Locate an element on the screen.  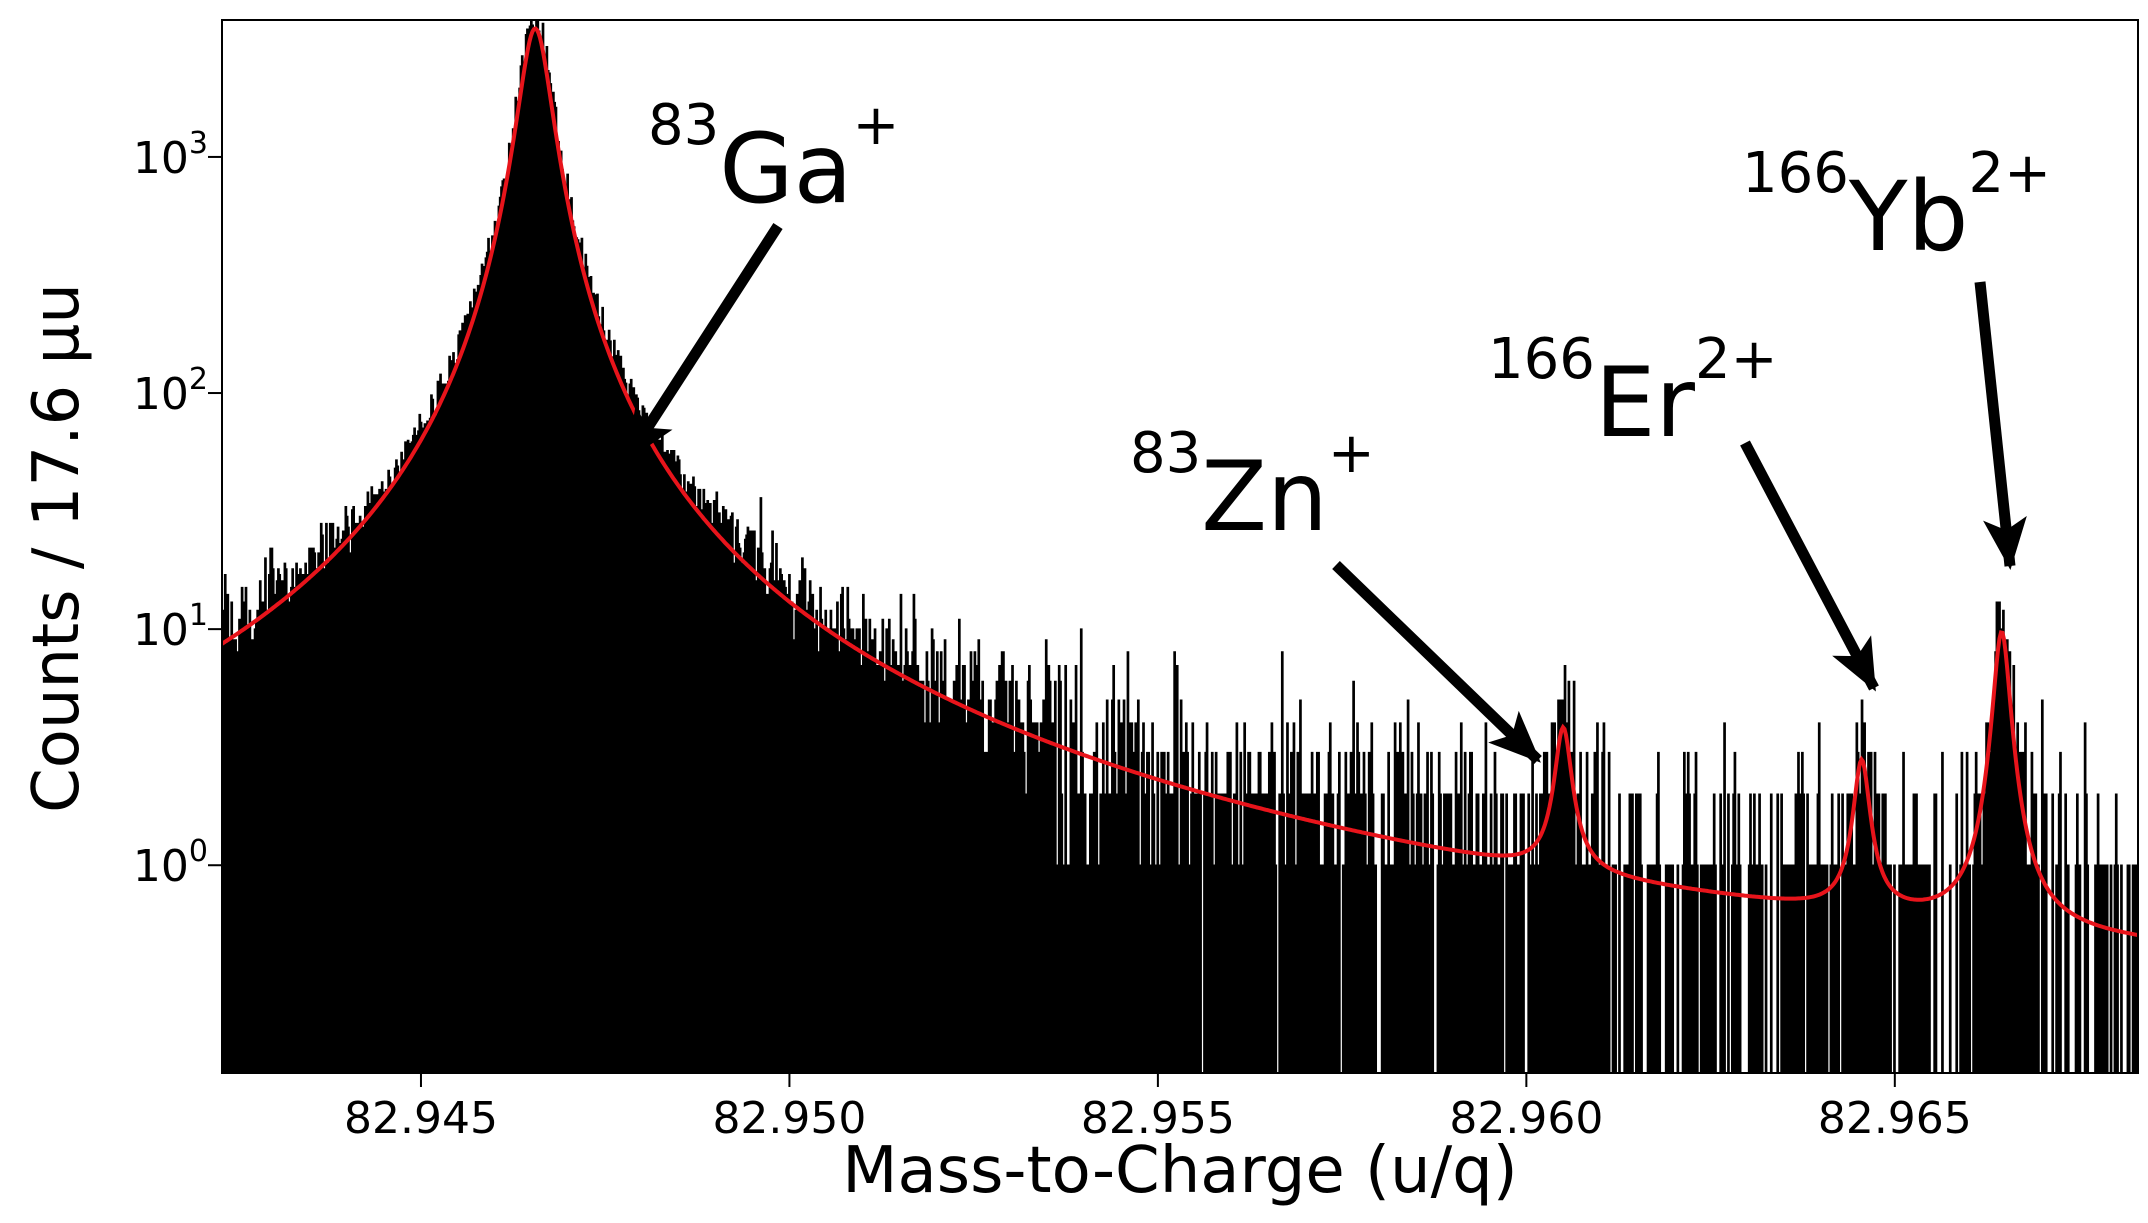
y-axis-label: Counts / 17.6 μu is located at coordinates (57, 548).